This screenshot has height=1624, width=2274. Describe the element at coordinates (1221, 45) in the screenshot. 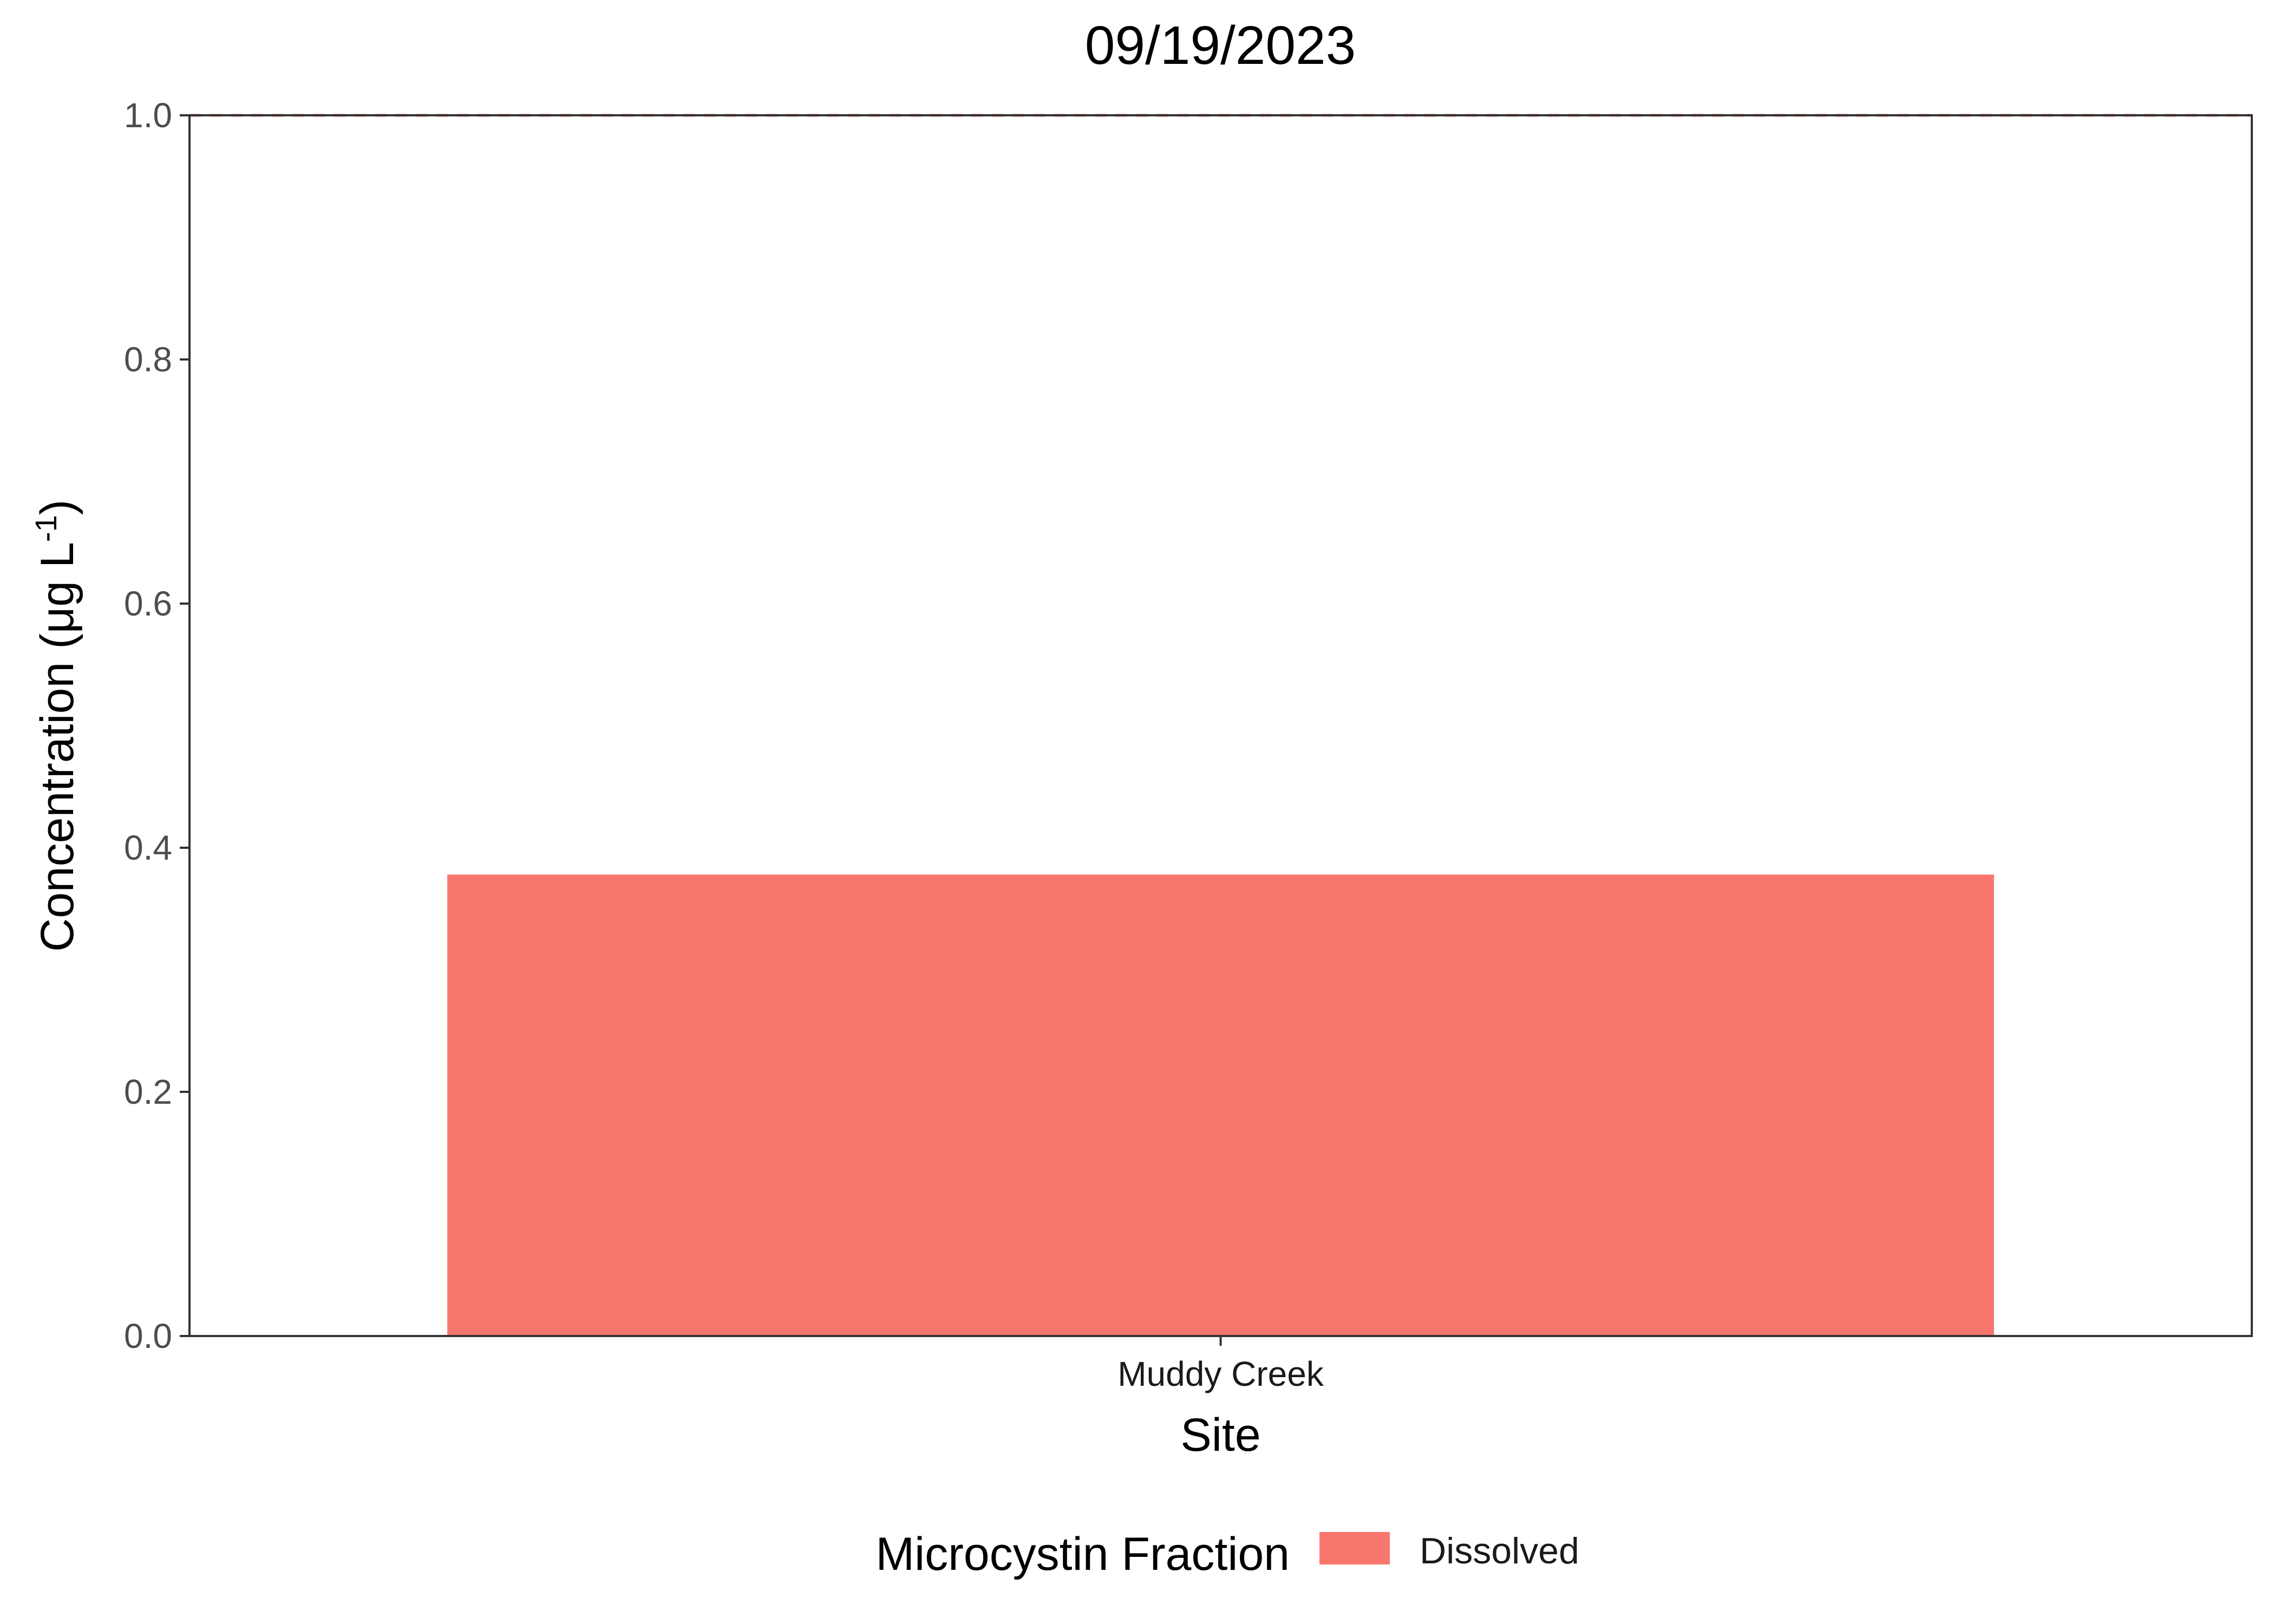

I see `chart-title: 09/19/2023` at that location.